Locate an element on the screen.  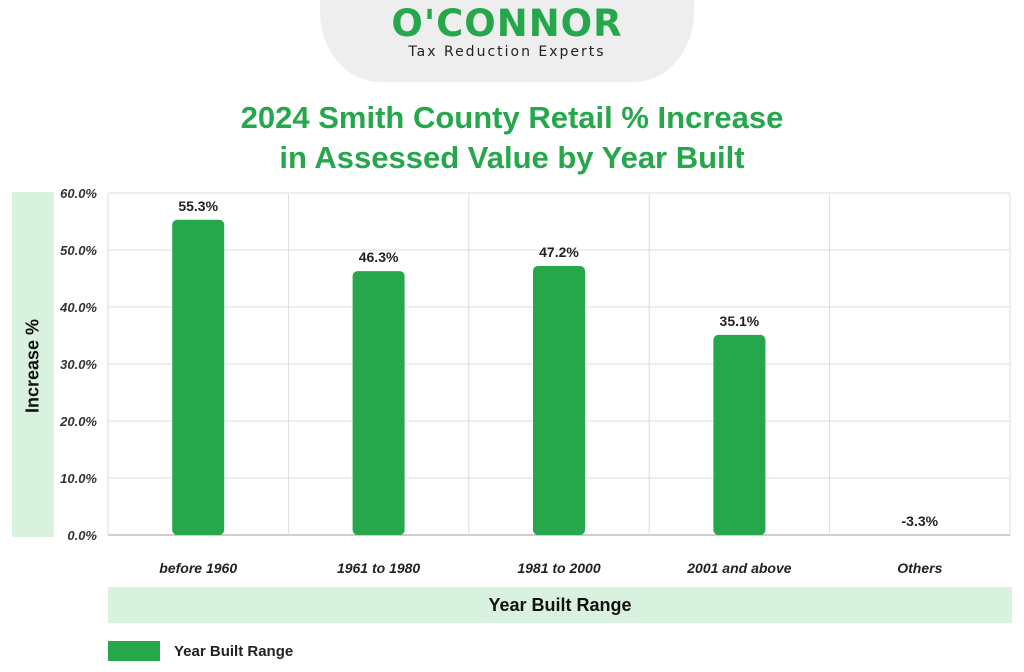
y-tick-label: 0.0% is located at coordinates (82, 535).